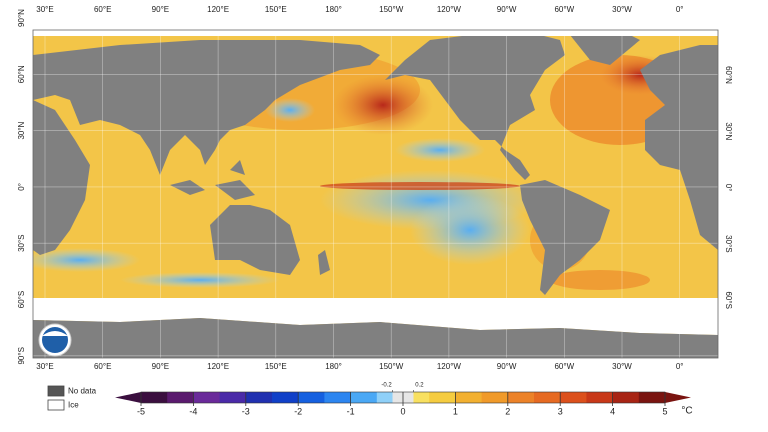 The image size is (768, 432). Describe the element at coordinates (449, 9) in the screenshot. I see `lon-label-top: 120°W` at that location.